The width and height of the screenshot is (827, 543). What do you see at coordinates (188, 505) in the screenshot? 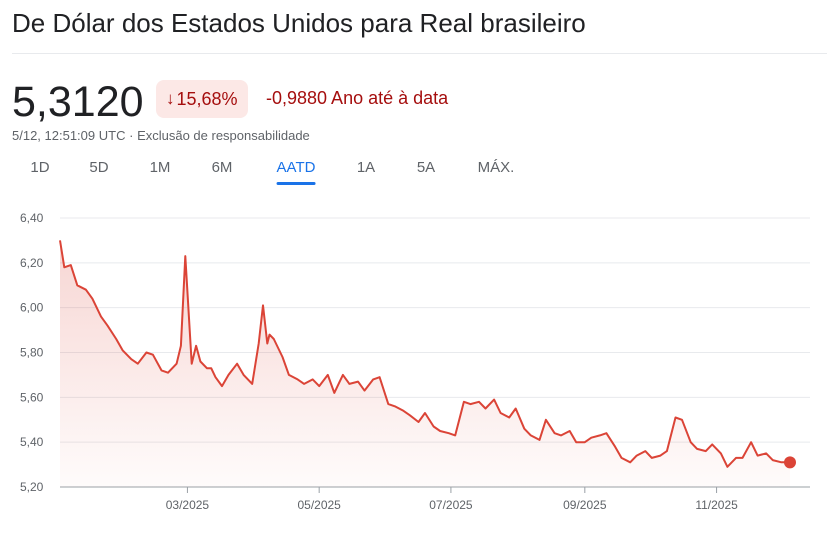
I see `x-tick-label: 03/2025` at bounding box center [188, 505].